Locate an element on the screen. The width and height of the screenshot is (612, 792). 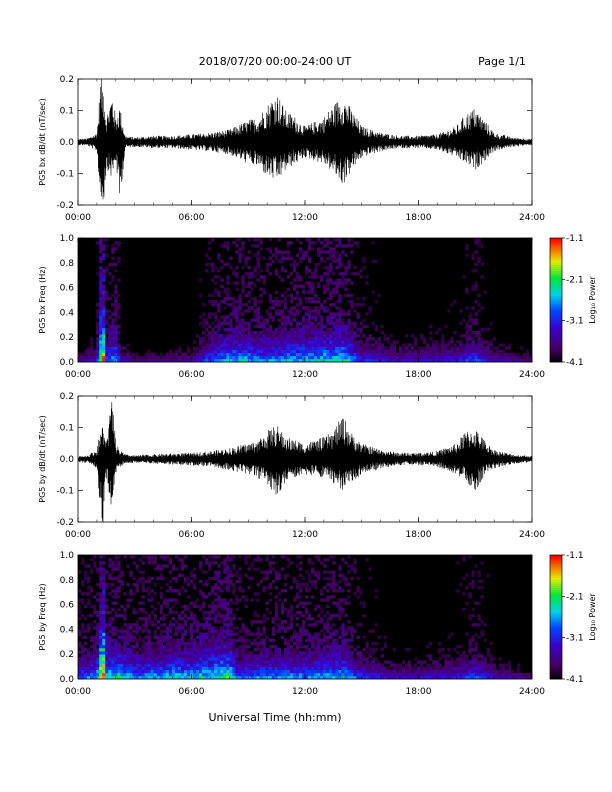
y-tick-label: -0.1 is located at coordinates (65, 175).